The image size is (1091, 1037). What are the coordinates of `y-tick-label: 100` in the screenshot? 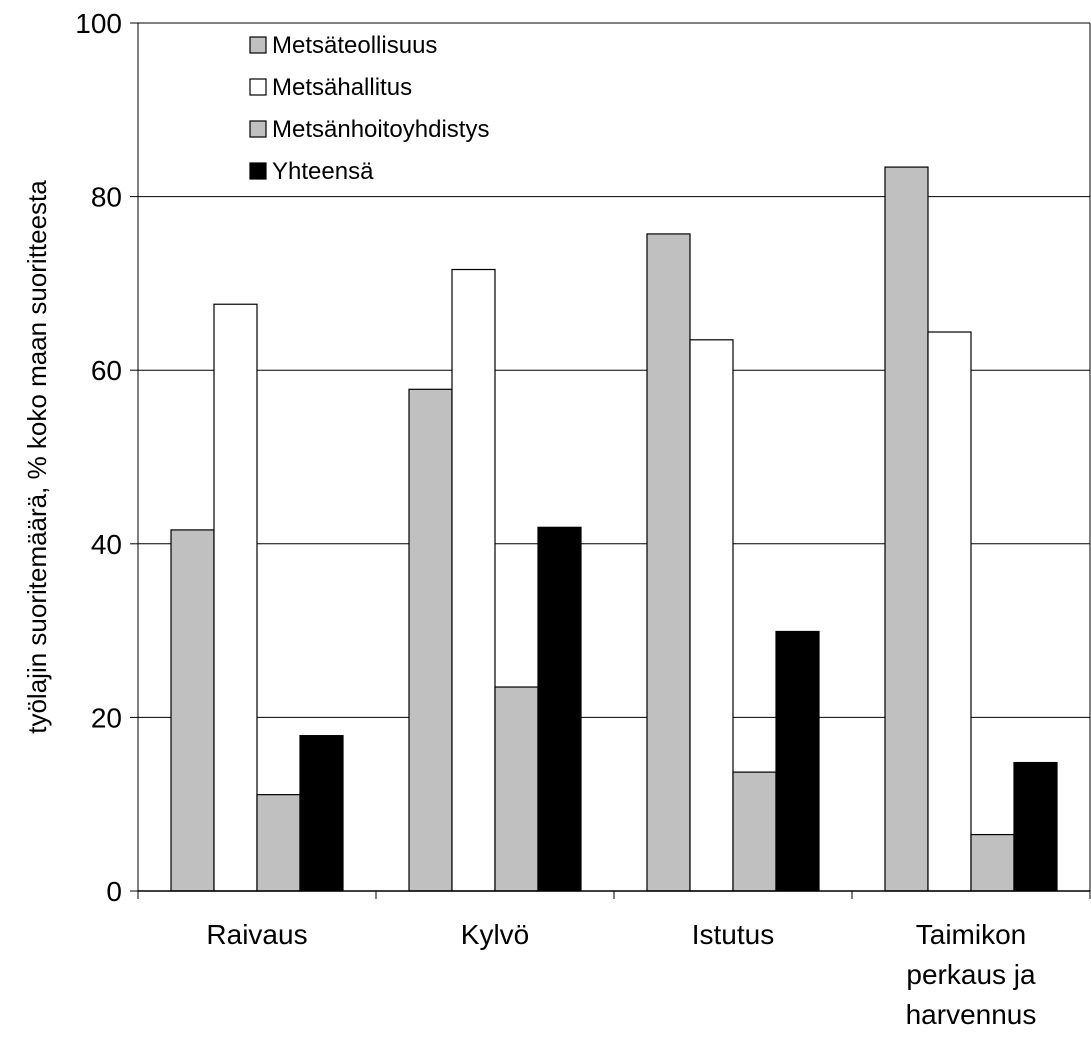 It's located at (98, 23).